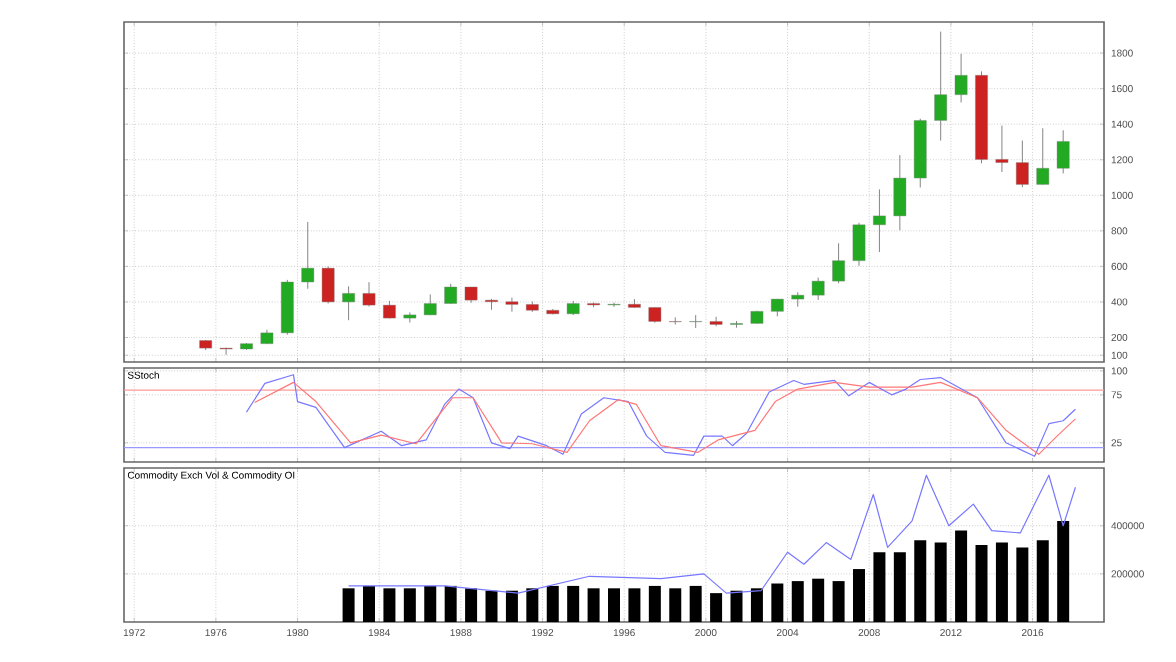  I want to click on line-series, so click(712, 534).